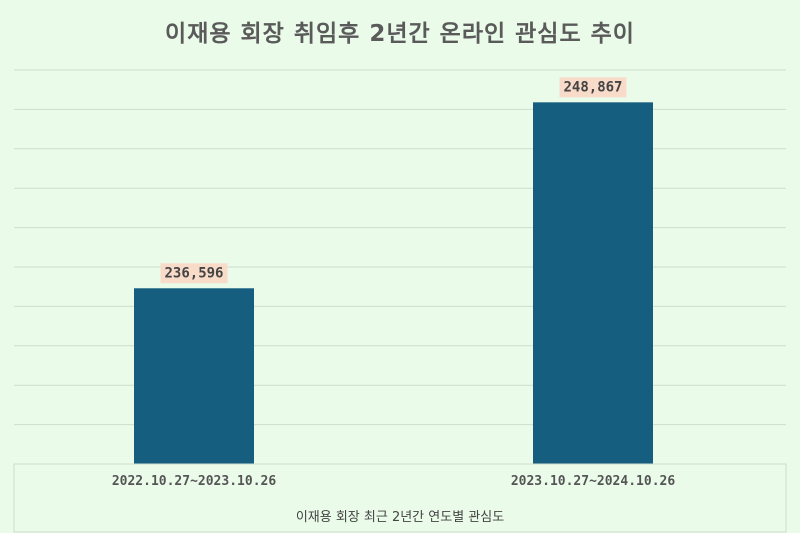 The height and width of the screenshot is (533, 800). What do you see at coordinates (400, 517) in the screenshot?
I see `x-axis-title: 이재용 회장 최근 2년간 연도별 관심도` at bounding box center [400, 517].